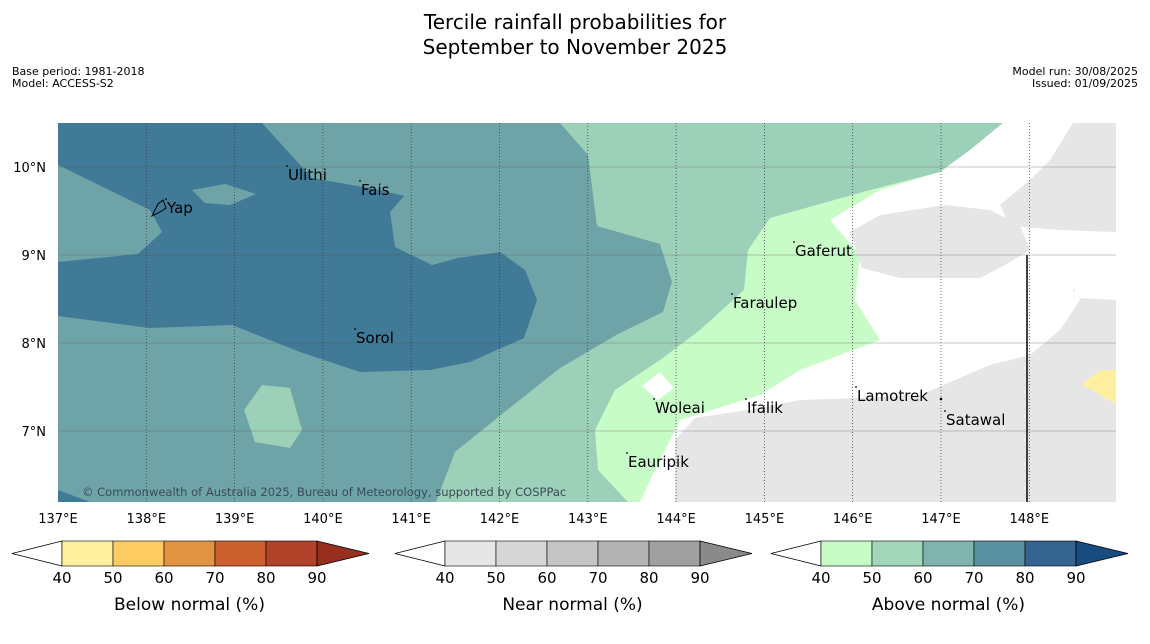 This screenshot has width=1150, height=644. What do you see at coordinates (63, 83) in the screenshot?
I see `model-name: Model: ACCESS-S2` at bounding box center [63, 83].